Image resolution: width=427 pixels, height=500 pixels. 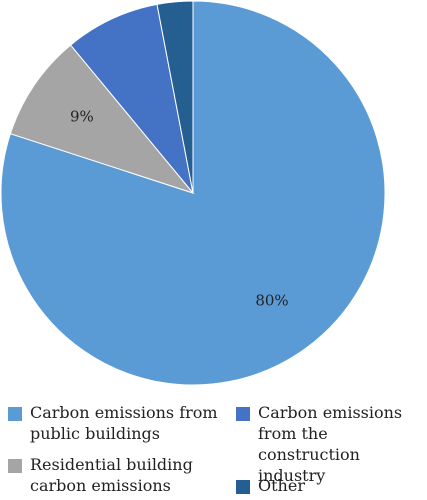 I want to click on legend-swatch-other, so click(x=243, y=487).